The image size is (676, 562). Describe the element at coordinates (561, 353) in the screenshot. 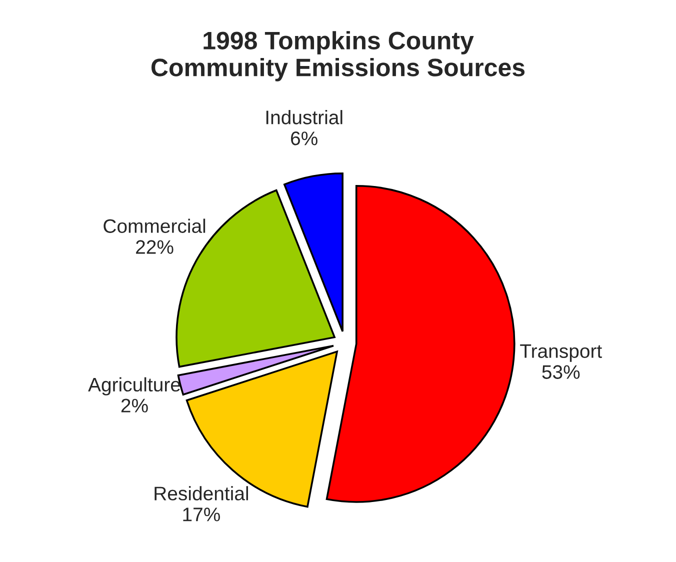

I see `slice-label: Transport` at that location.